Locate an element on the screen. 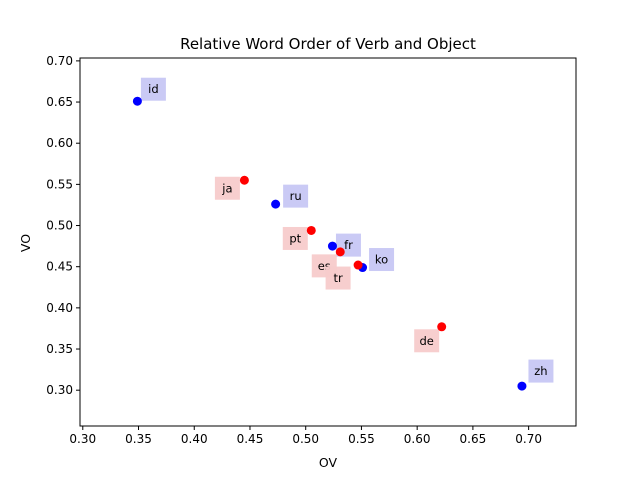 The height and width of the screenshot is (485, 640). point-label: id is located at coordinates (153, 89).